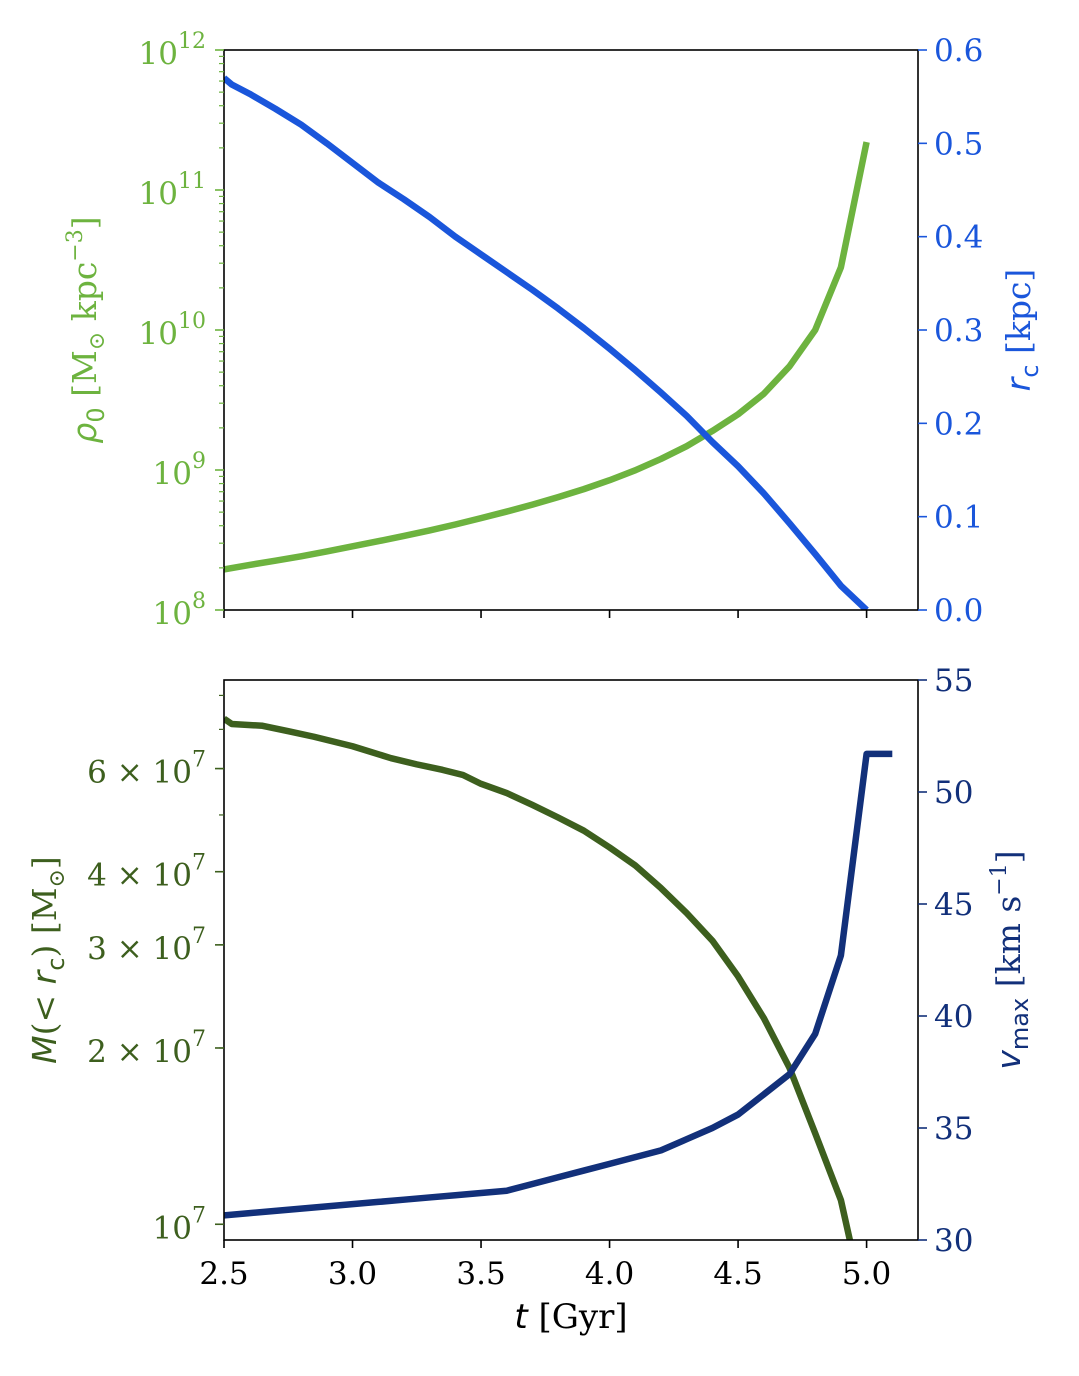  I want to click on left-label-sup: −3, so click(75, 245).